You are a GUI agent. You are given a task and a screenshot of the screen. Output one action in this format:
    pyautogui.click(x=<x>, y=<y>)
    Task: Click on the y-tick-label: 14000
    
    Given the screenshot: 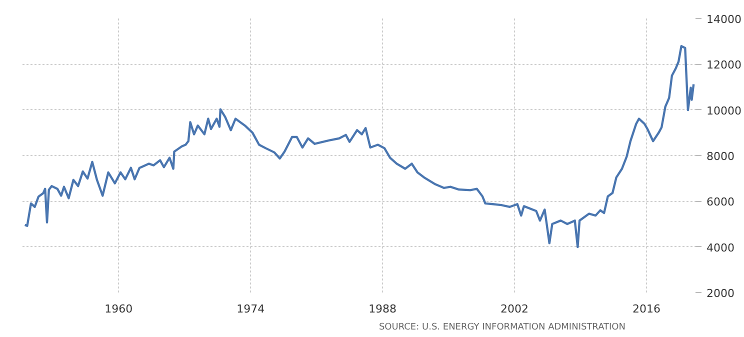 What is the action you would take?
    pyautogui.click(x=724, y=19)
    